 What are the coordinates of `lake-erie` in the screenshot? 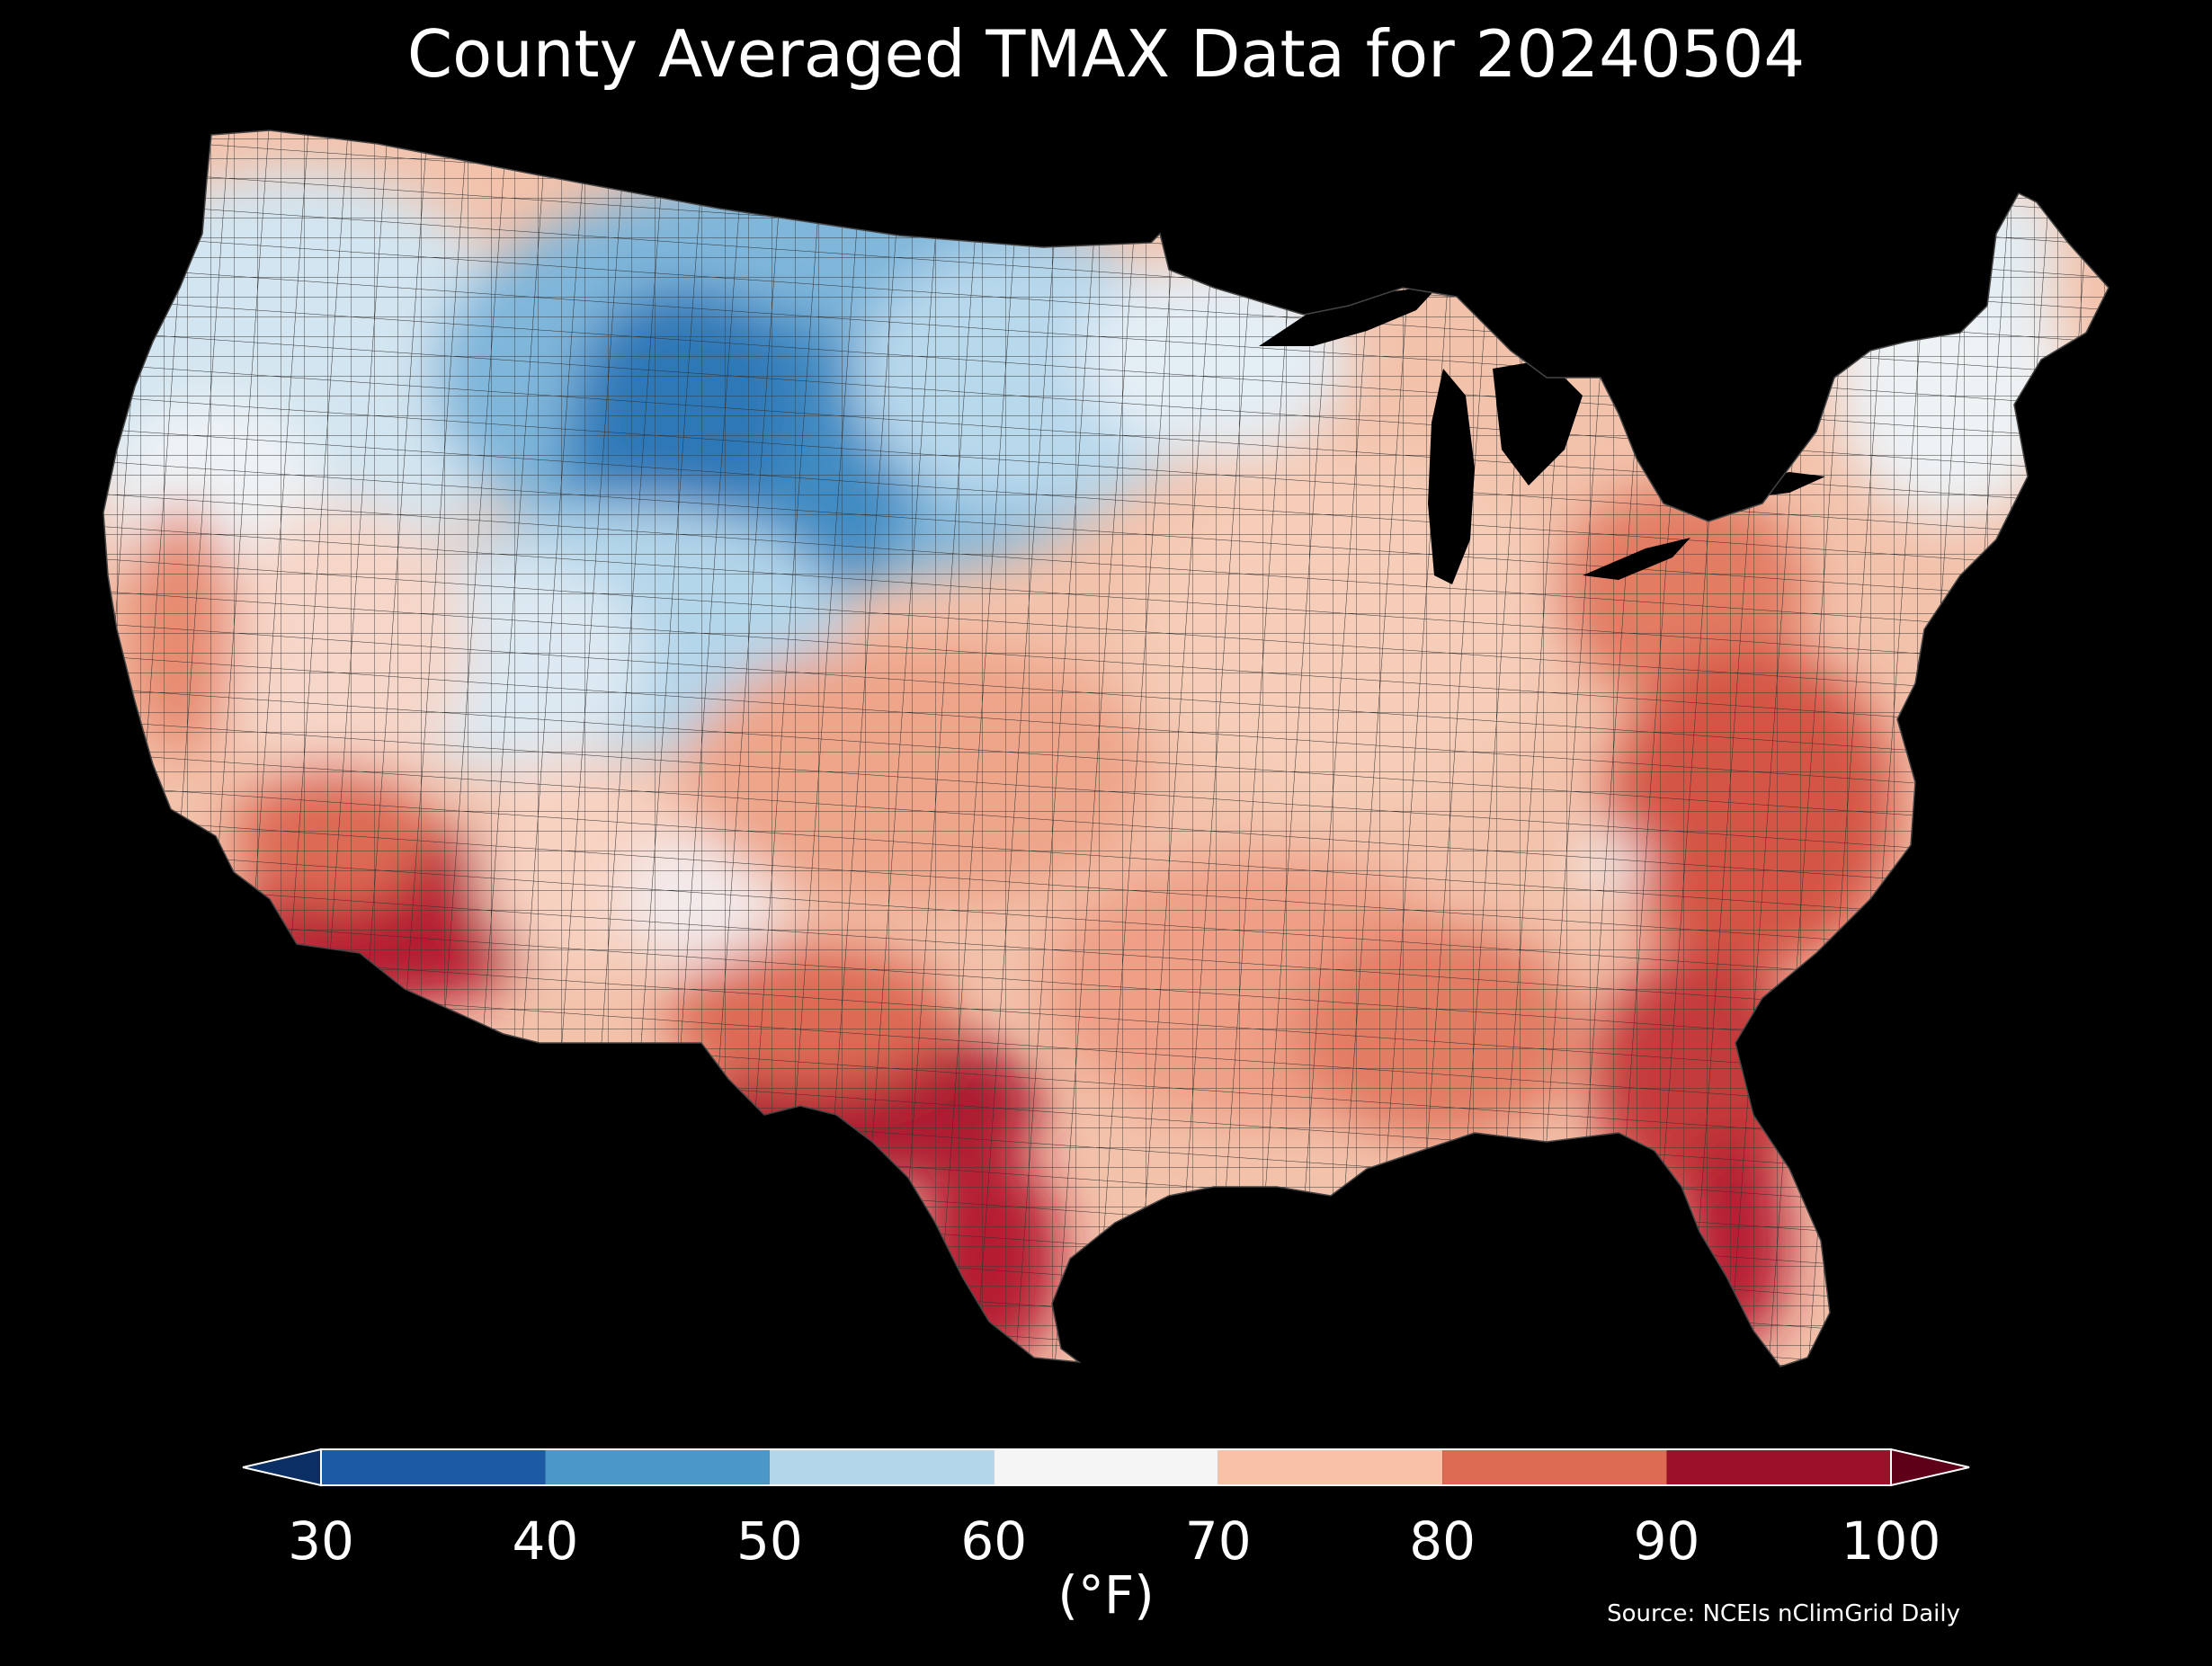 It's located at (1636, 559).